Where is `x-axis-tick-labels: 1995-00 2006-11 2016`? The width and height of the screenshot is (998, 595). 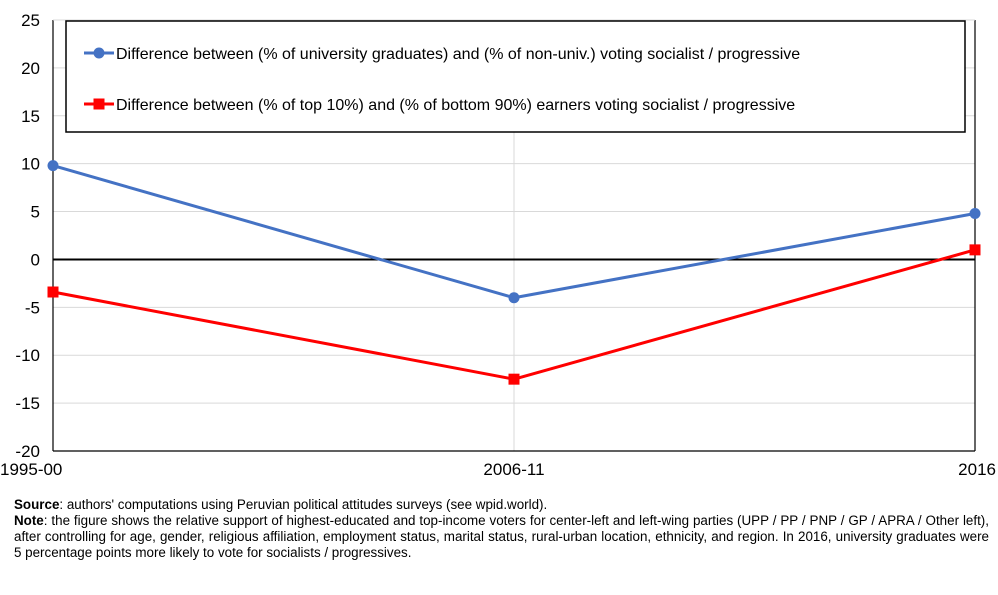 x-axis-tick-labels: 1995-00 2006-11 2016 is located at coordinates (498, 469).